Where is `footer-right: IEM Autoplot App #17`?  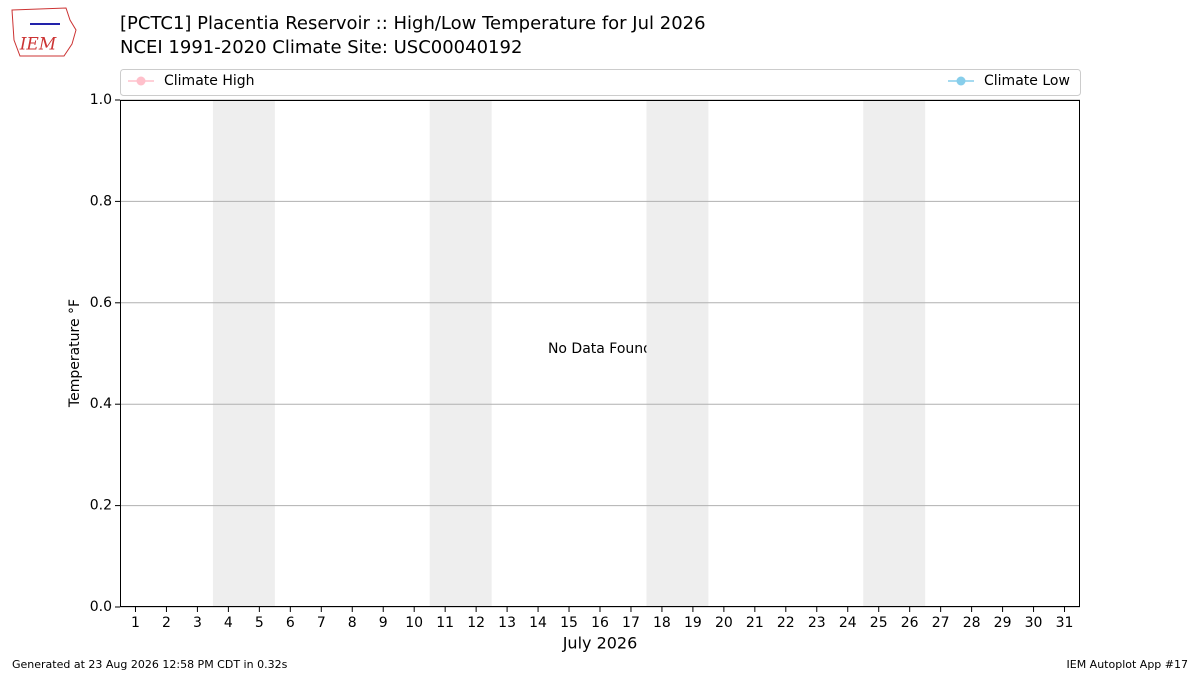
footer-right: IEM Autoplot App #17 is located at coordinates (1128, 664).